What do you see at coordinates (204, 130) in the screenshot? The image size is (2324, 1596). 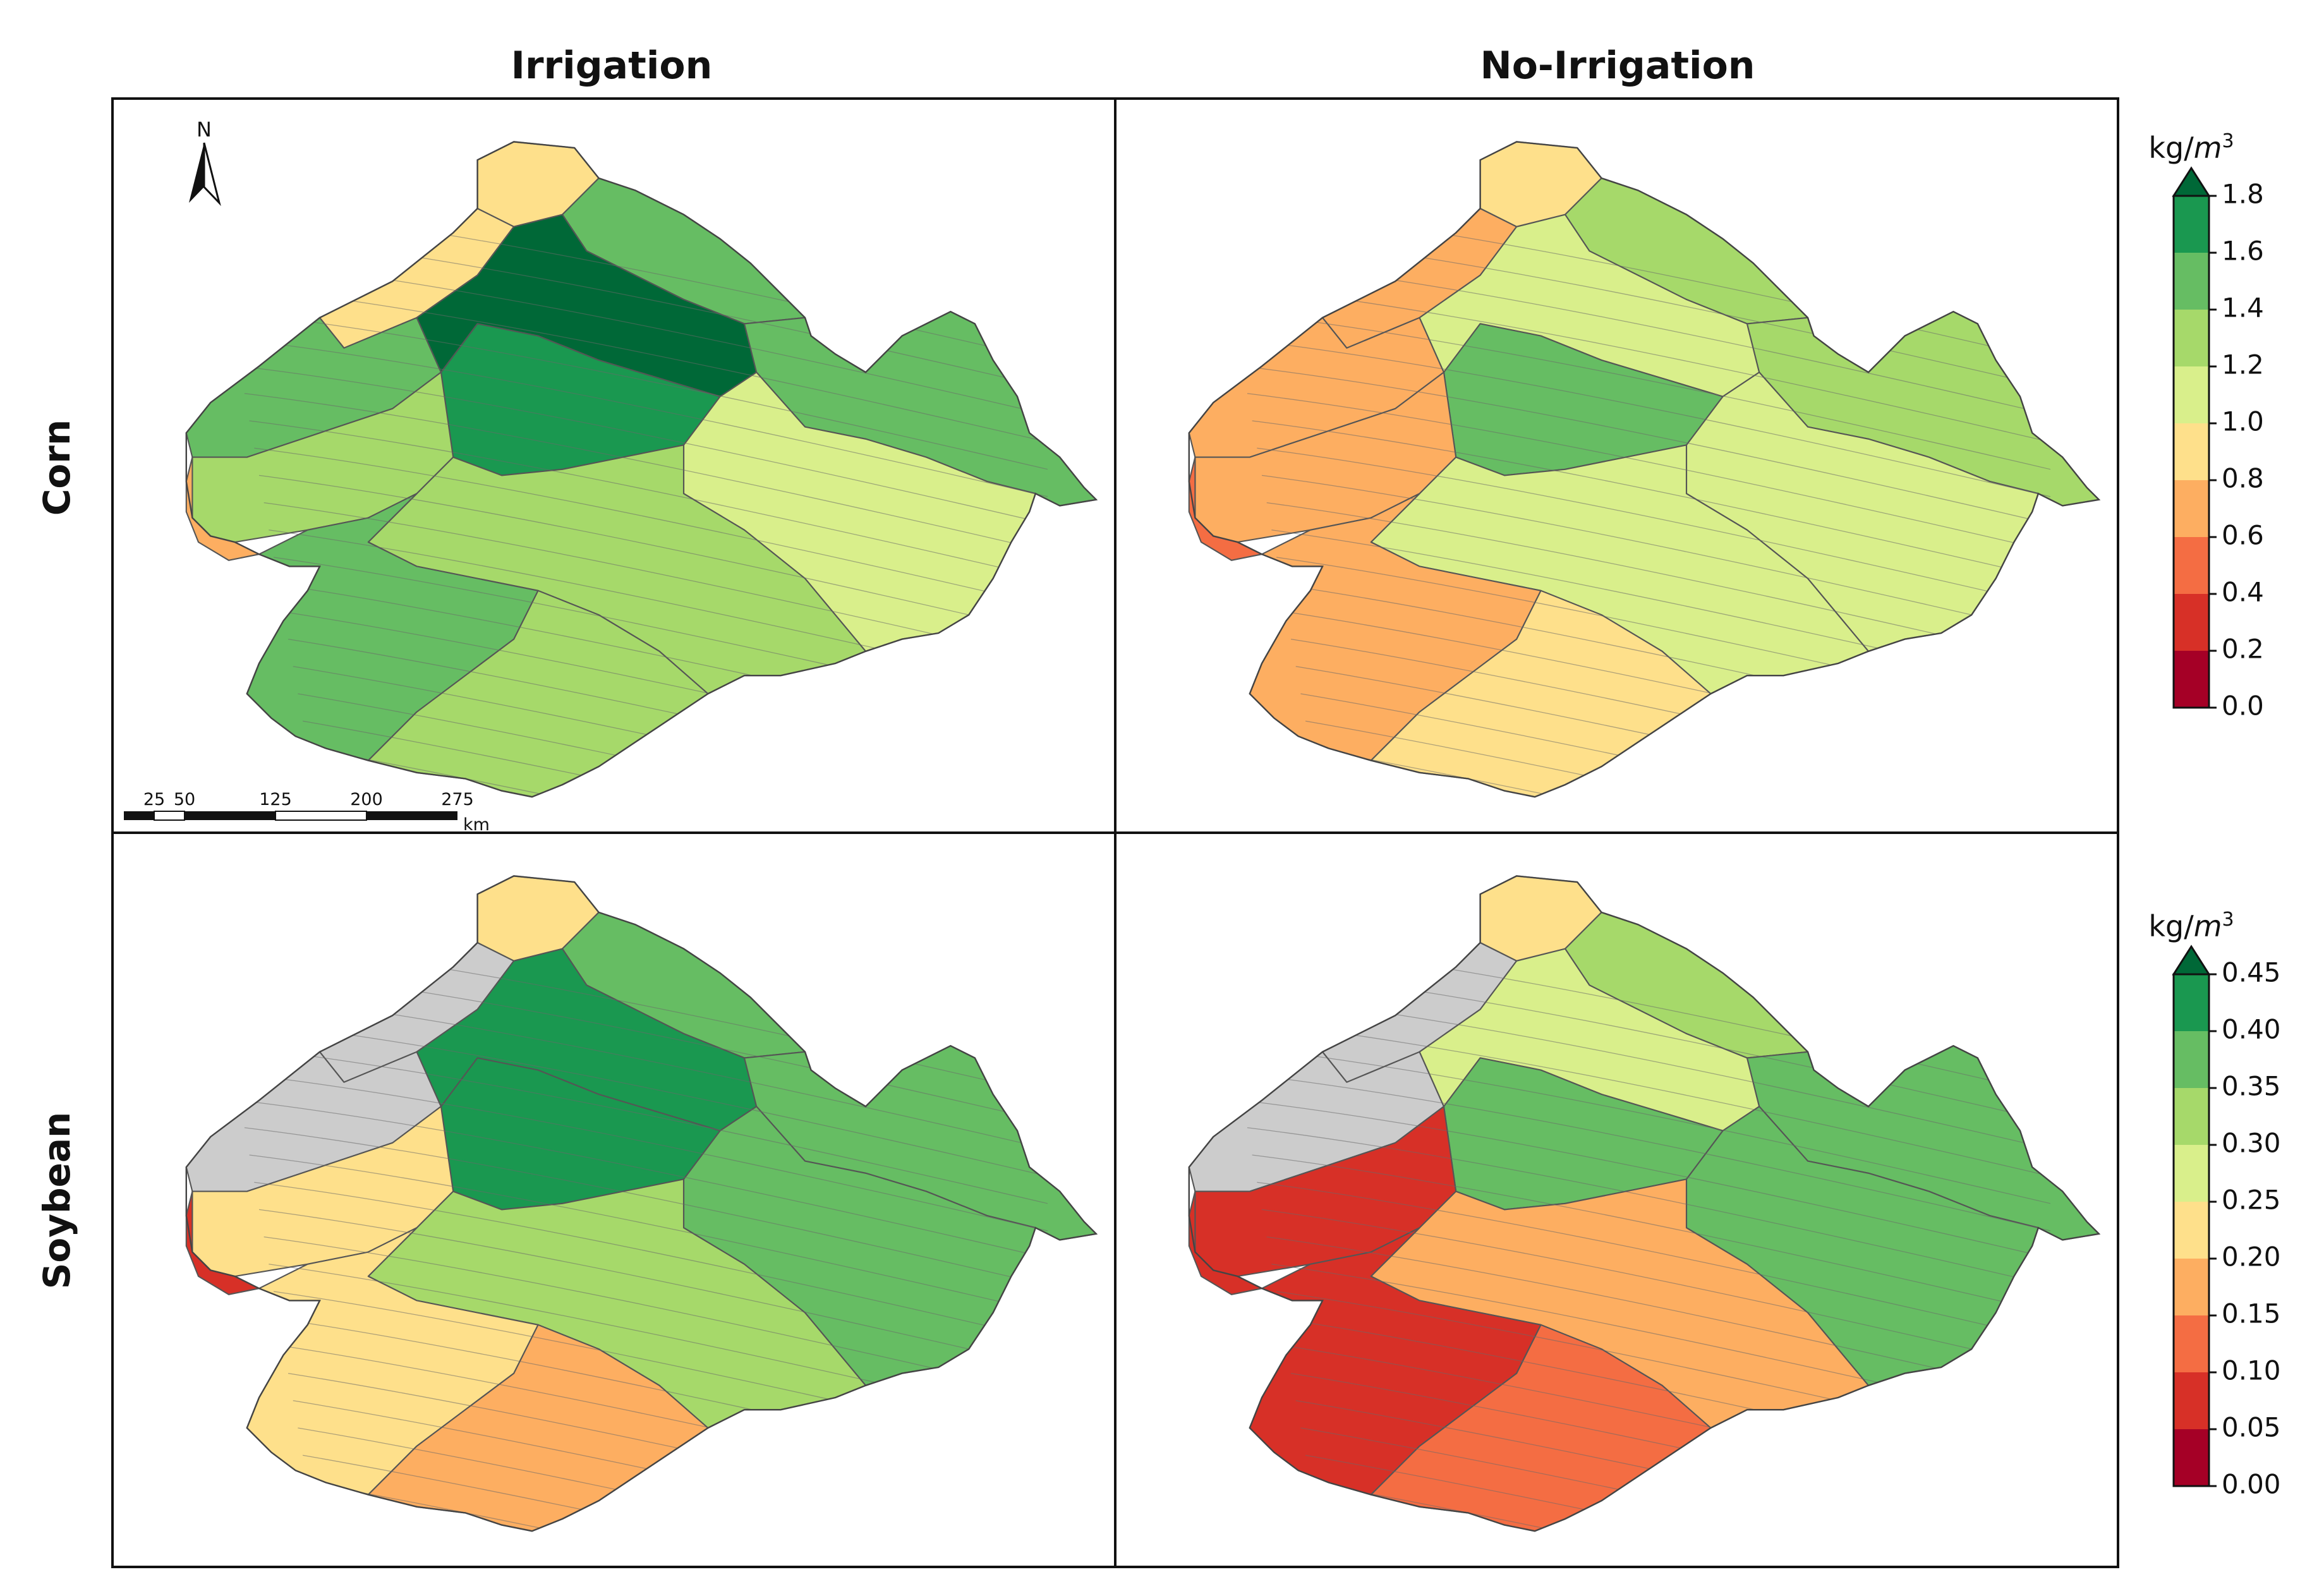 I see `north-arrow-label: N` at bounding box center [204, 130].